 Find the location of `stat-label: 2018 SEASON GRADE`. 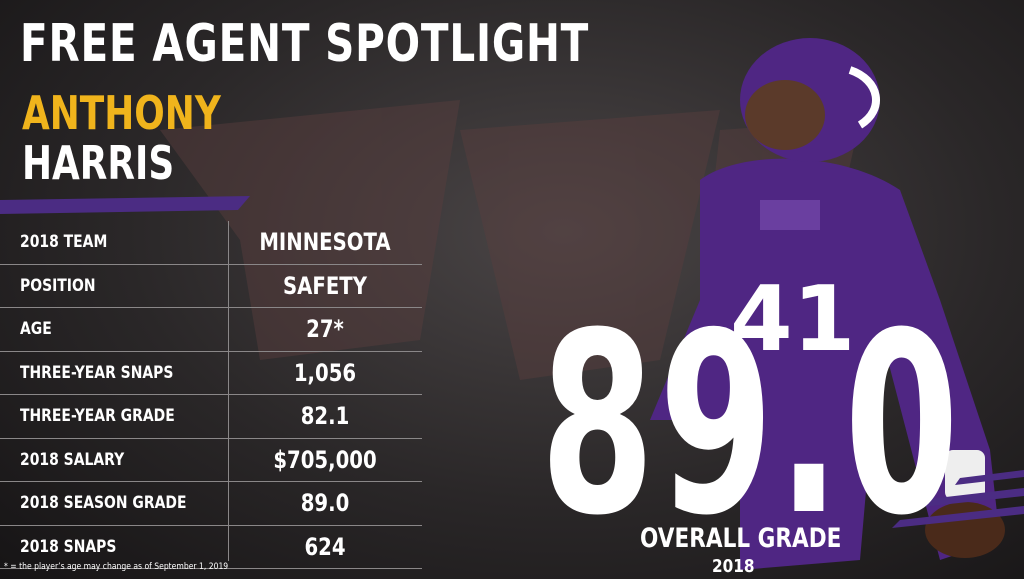

stat-label: 2018 SEASON GRADE is located at coordinates (103, 503).